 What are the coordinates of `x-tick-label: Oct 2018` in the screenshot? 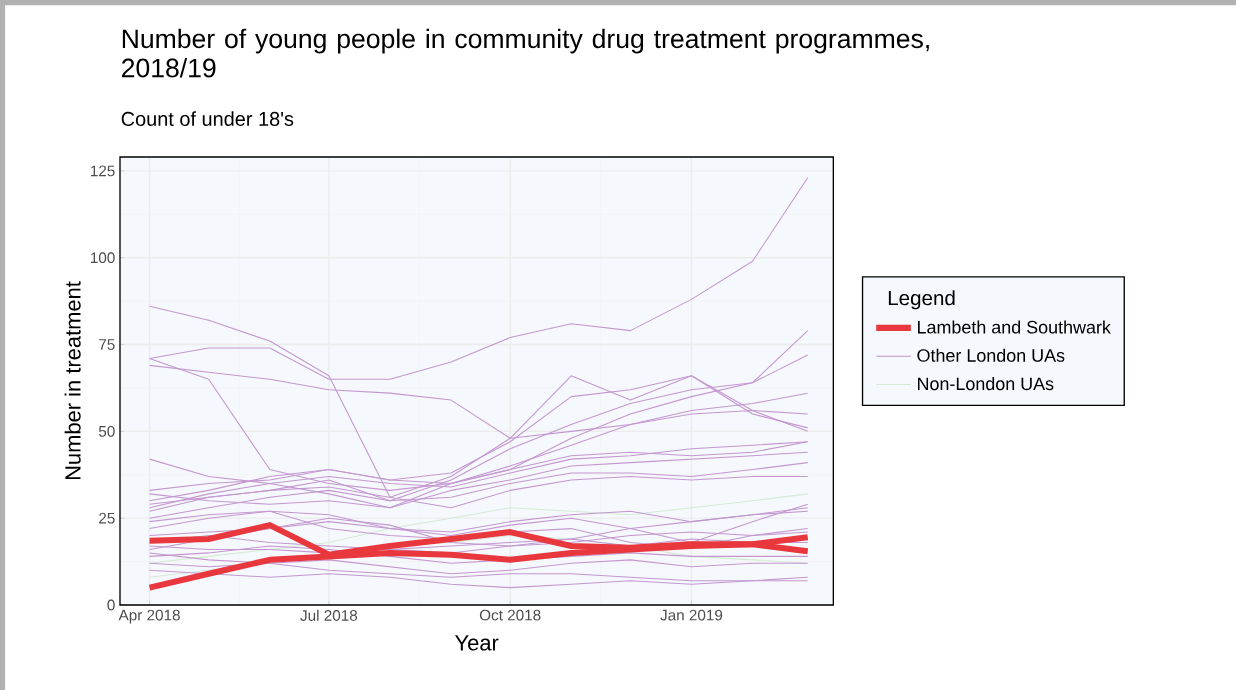 It's located at (510, 615).